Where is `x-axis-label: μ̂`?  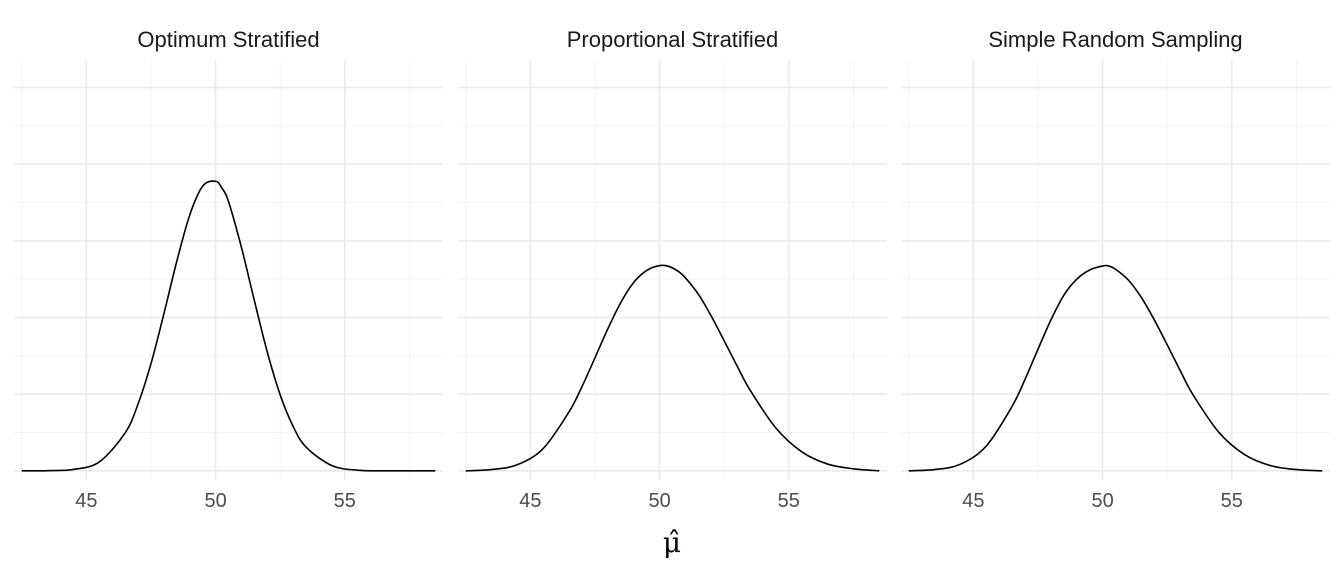 x-axis-label: μ̂ is located at coordinates (672, 542).